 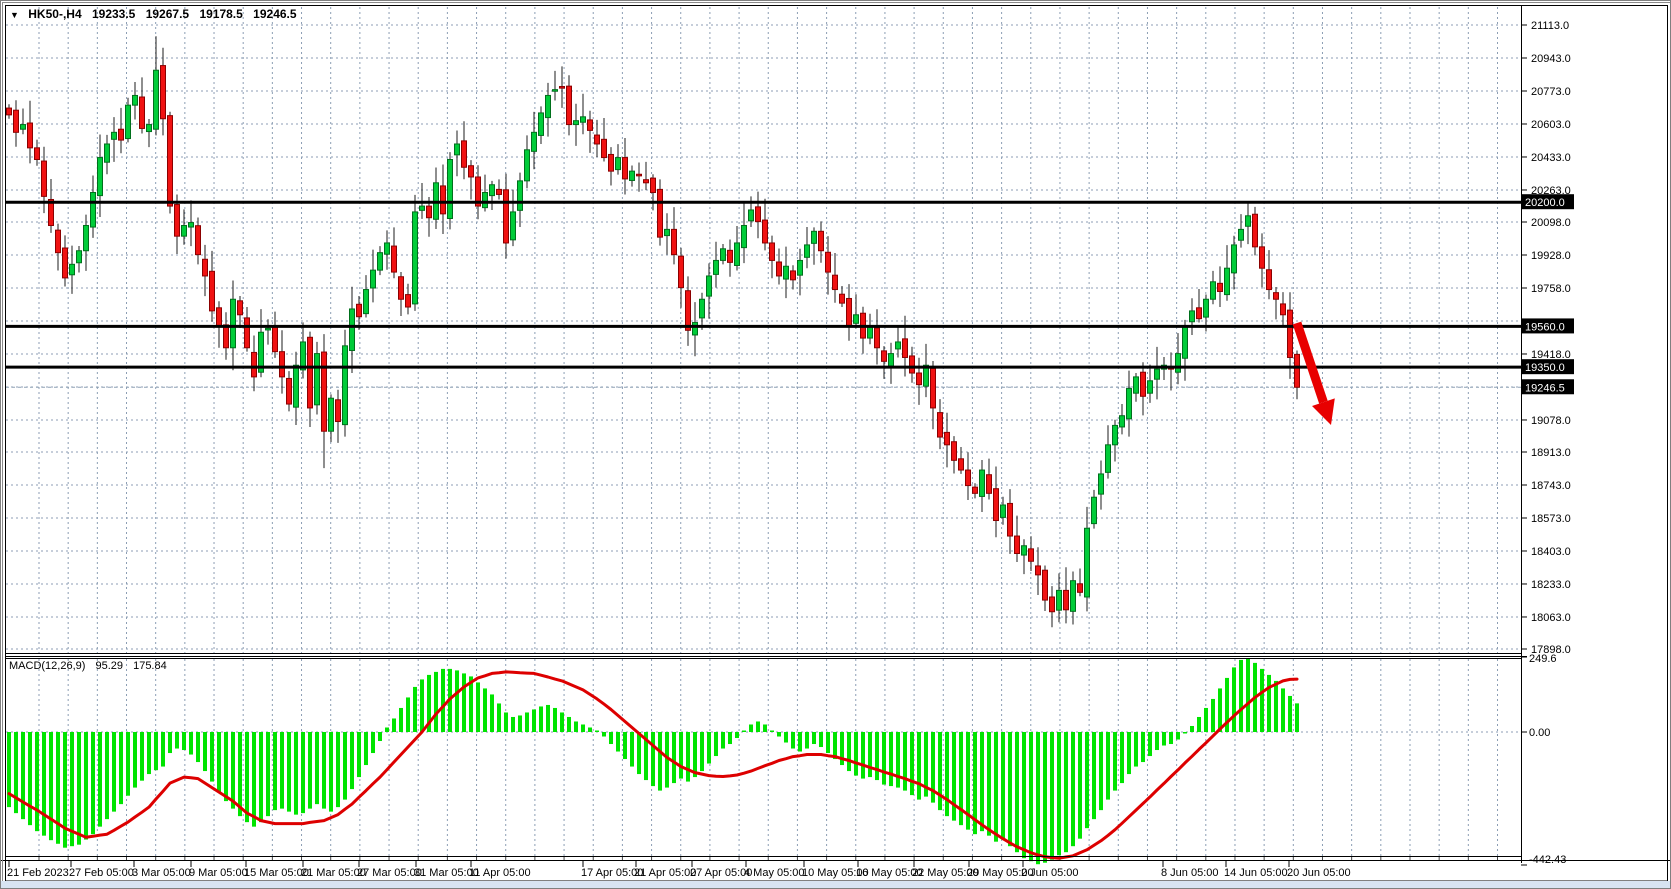 What do you see at coordinates (1551, 453) in the screenshot?
I see `price-axis-label: 18913.0` at bounding box center [1551, 453].